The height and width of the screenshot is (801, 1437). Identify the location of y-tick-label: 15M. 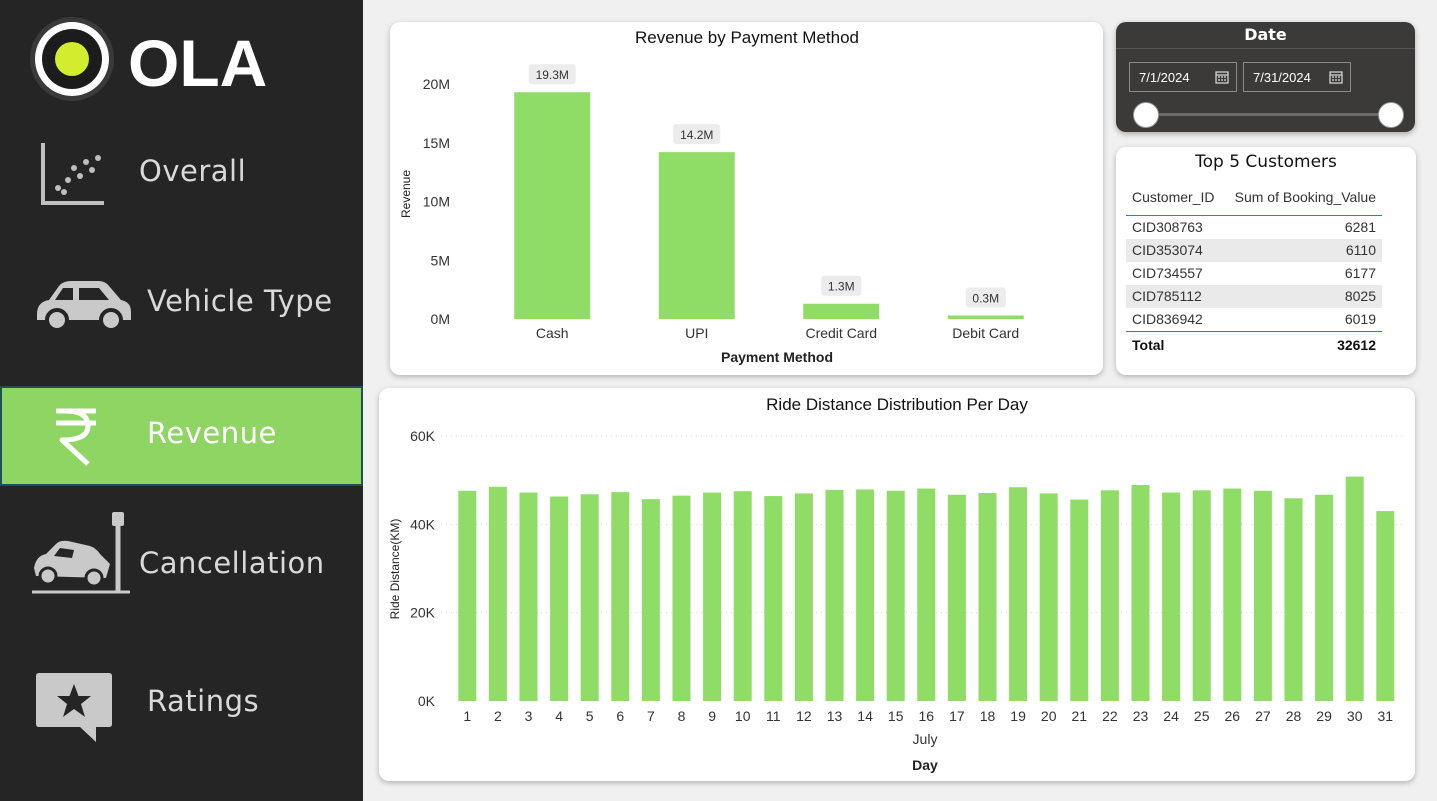
(436, 143).